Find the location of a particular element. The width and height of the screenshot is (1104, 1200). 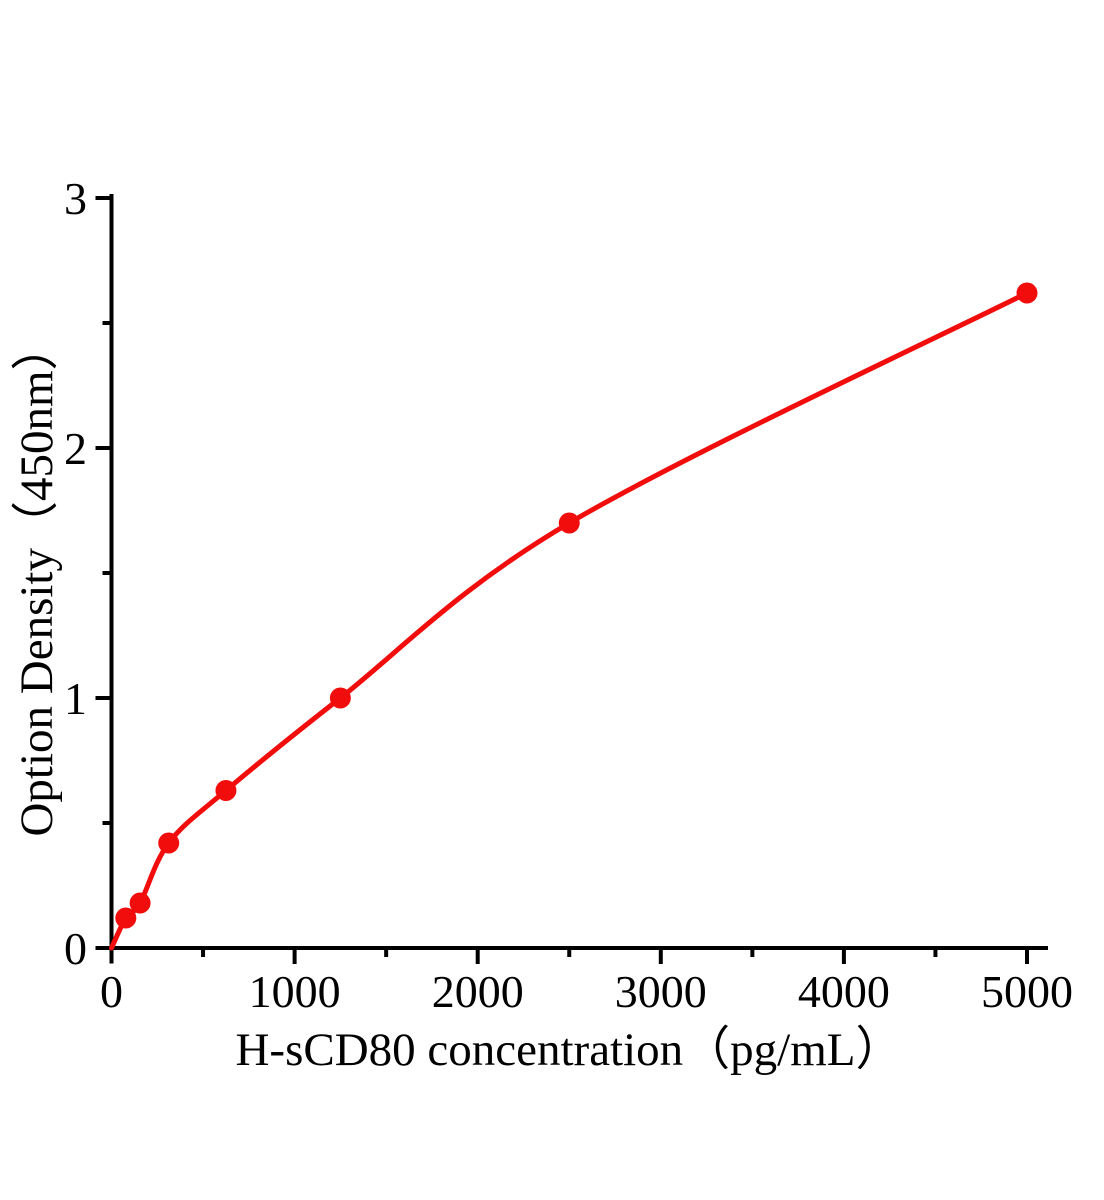

y-tick-label: 3 is located at coordinates (75, 198).